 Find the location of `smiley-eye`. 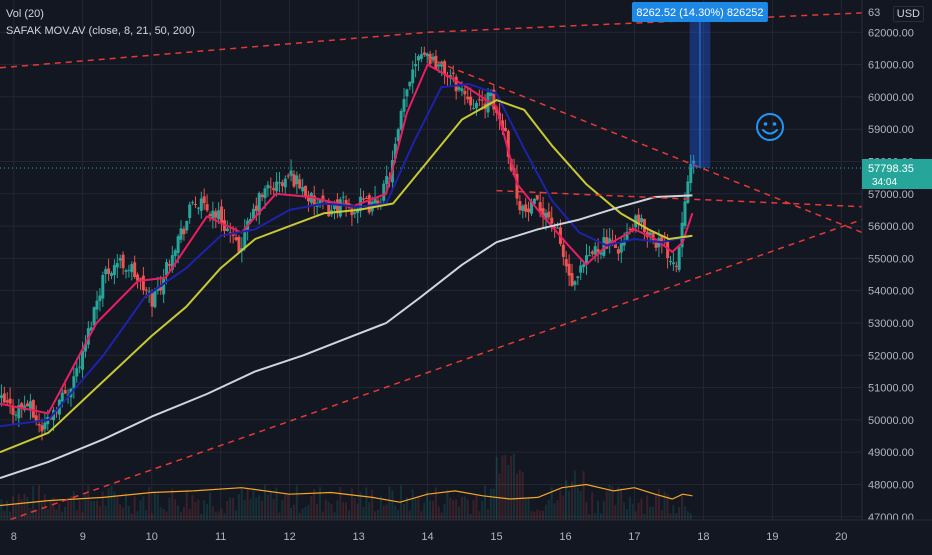

smiley-eye is located at coordinates (765, 124).